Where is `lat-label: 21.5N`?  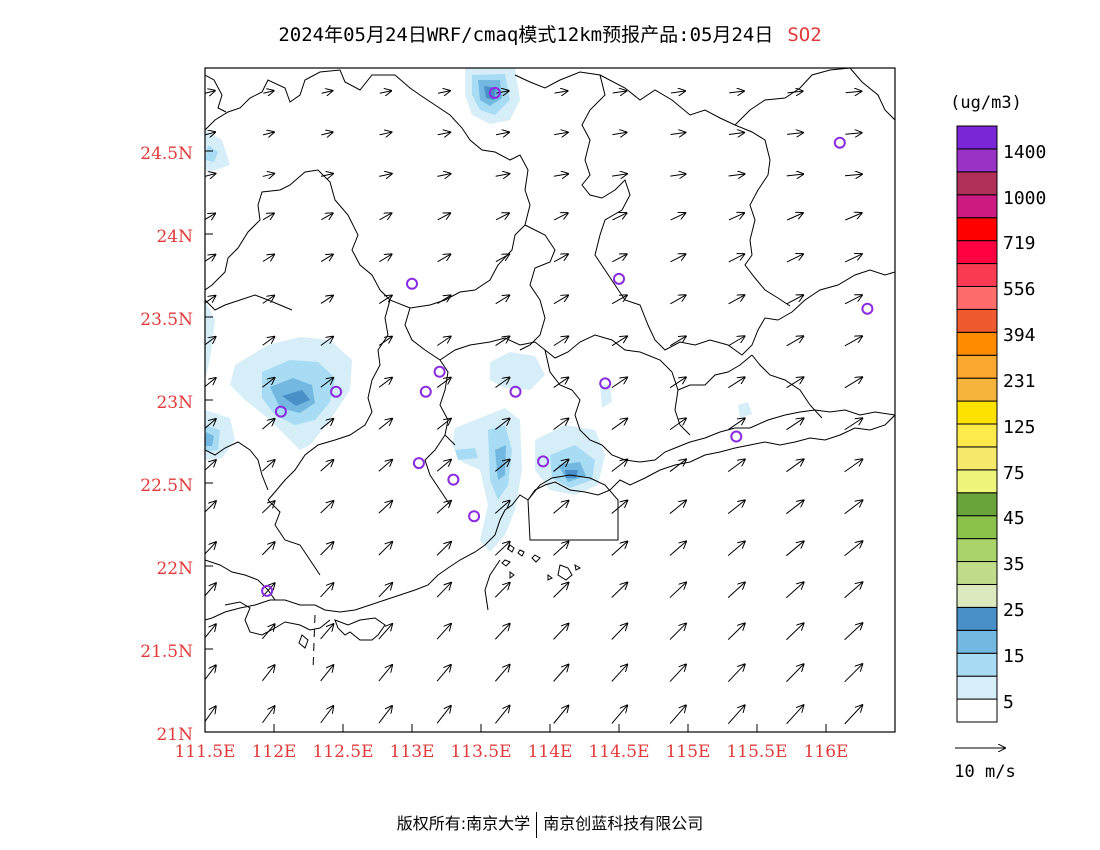
lat-label: 21.5N is located at coordinates (166, 652).